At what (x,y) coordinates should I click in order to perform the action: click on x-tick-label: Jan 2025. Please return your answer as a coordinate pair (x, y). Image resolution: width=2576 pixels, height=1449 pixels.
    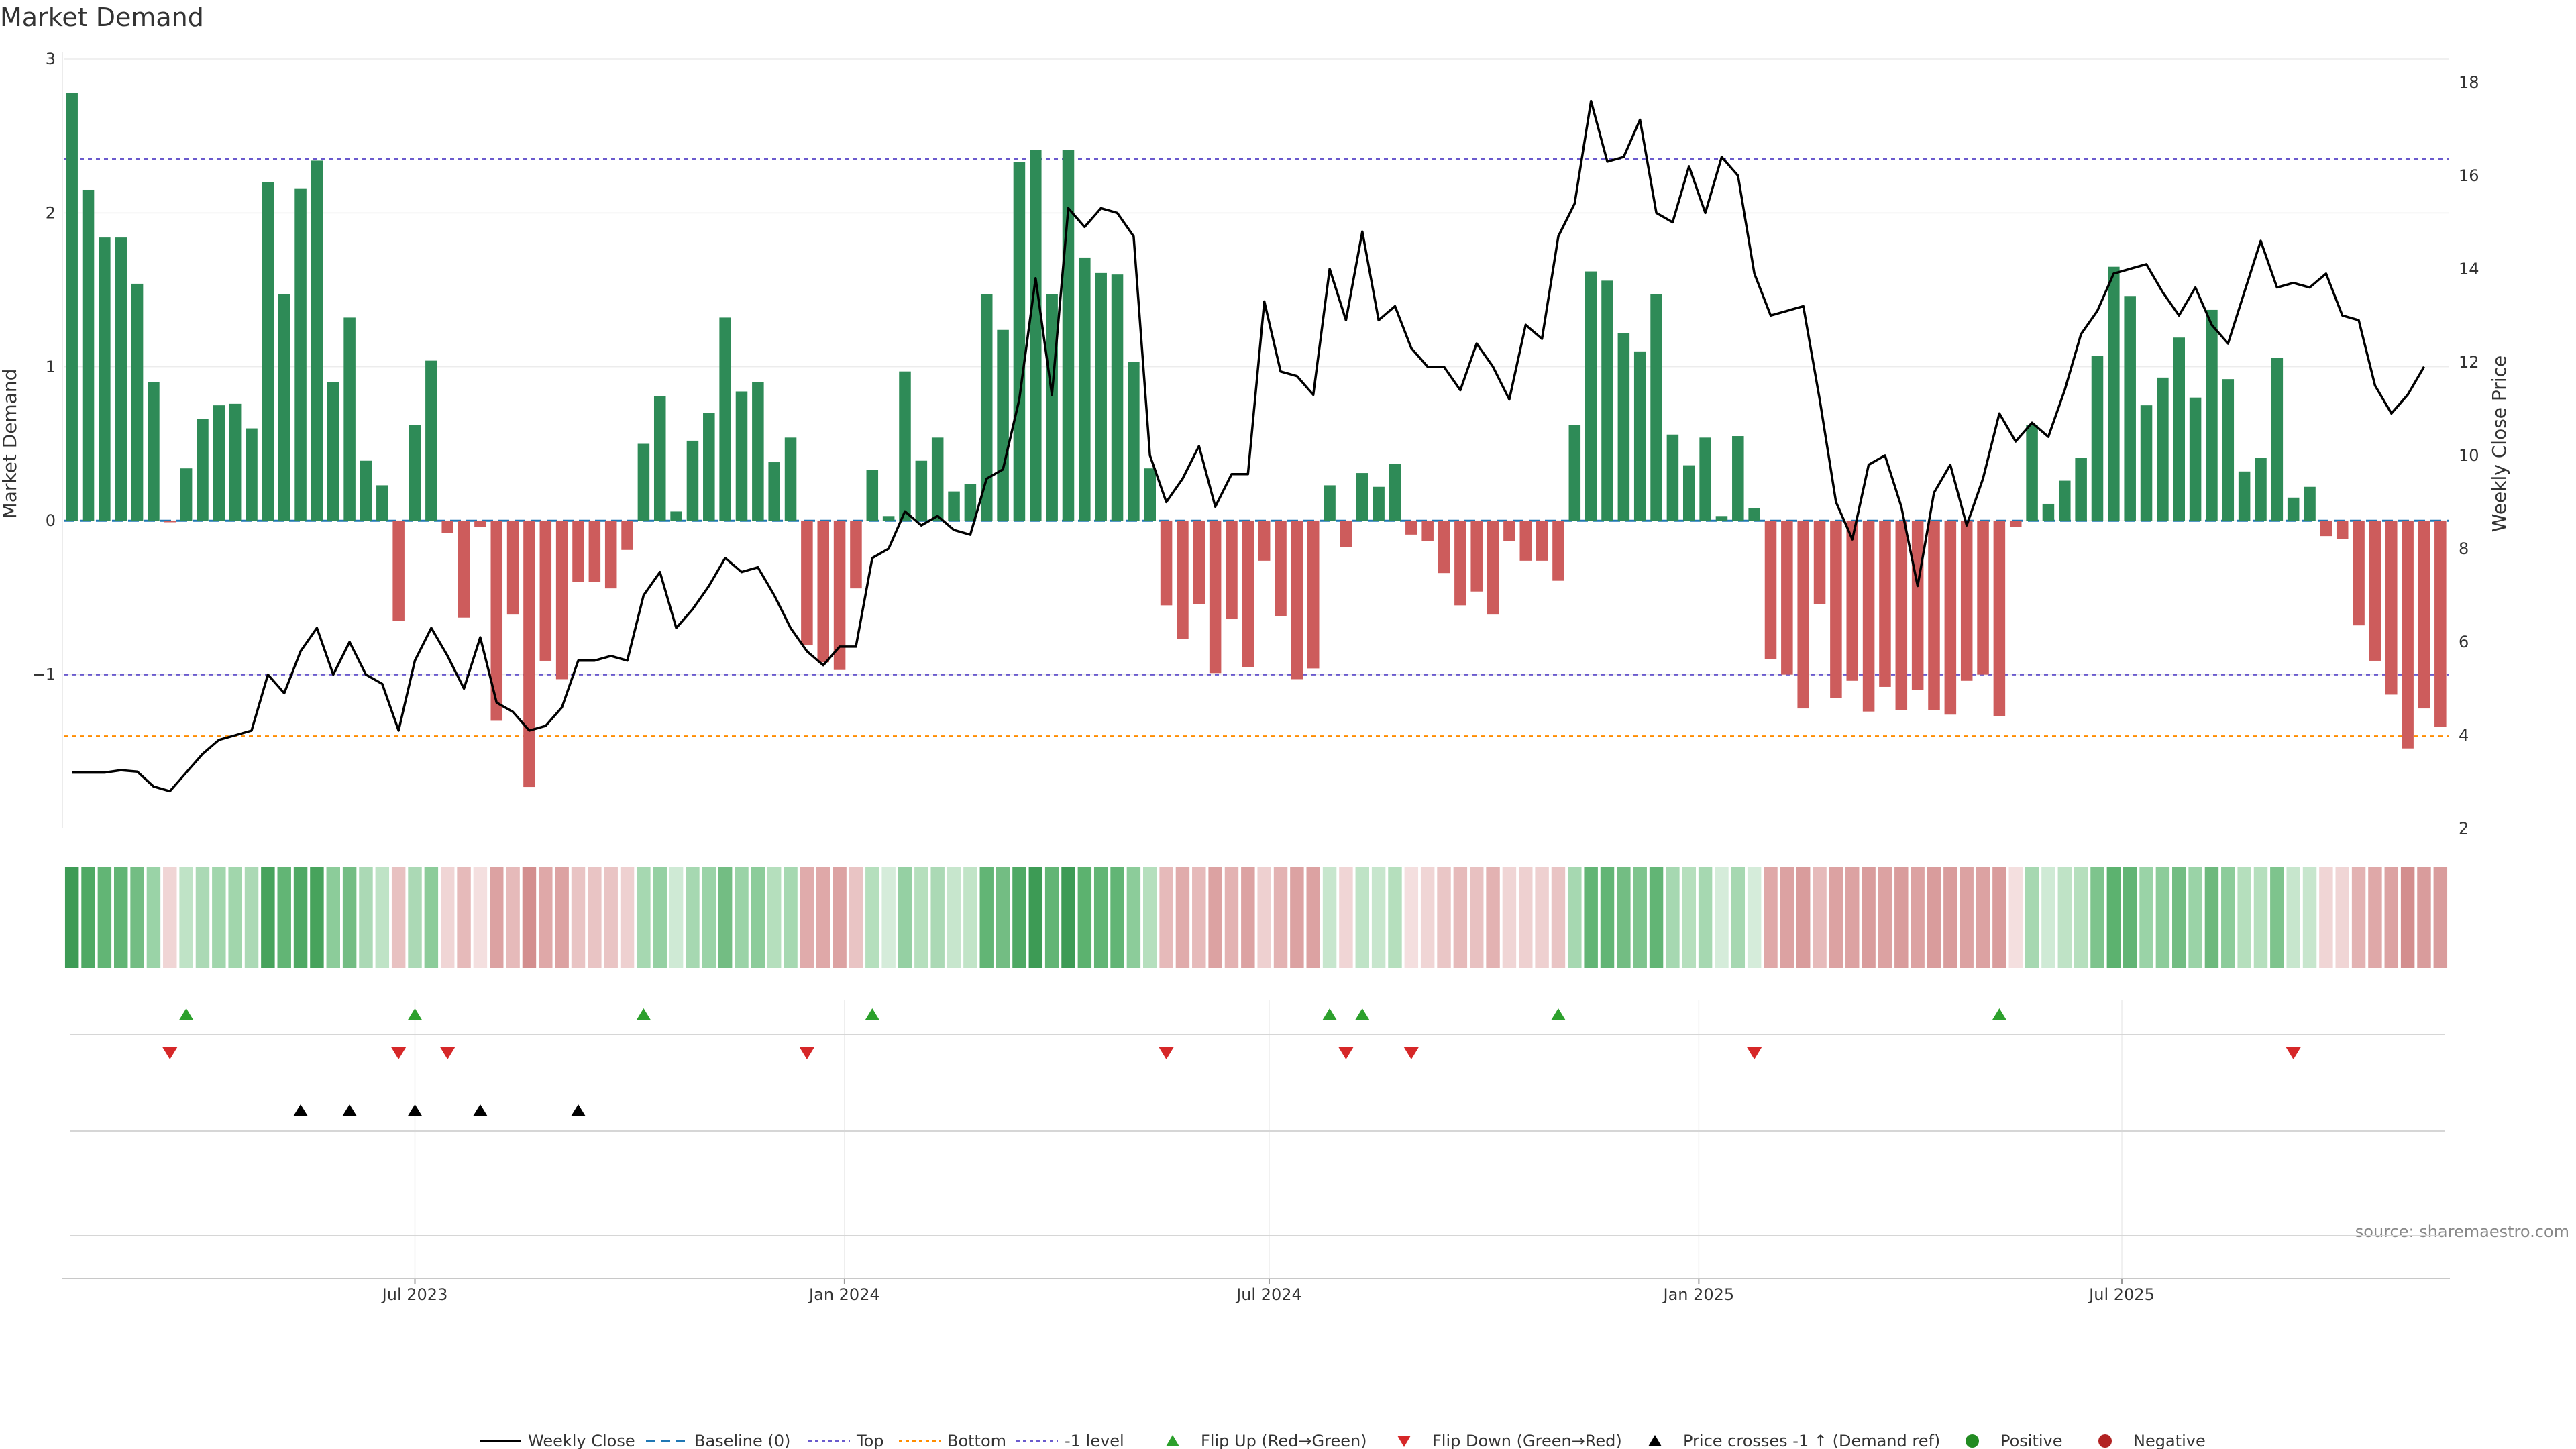
    Looking at the image, I should click on (1698, 1294).